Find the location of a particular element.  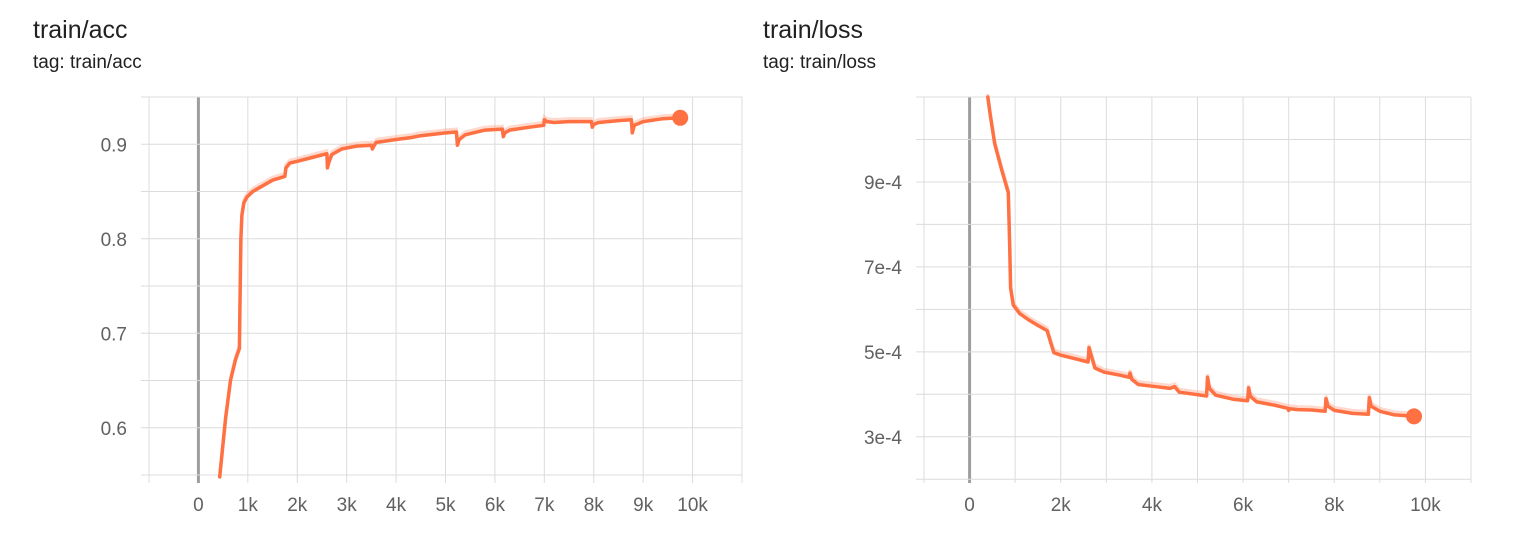

y-tick-label: 3e-4 is located at coordinates (883, 438).